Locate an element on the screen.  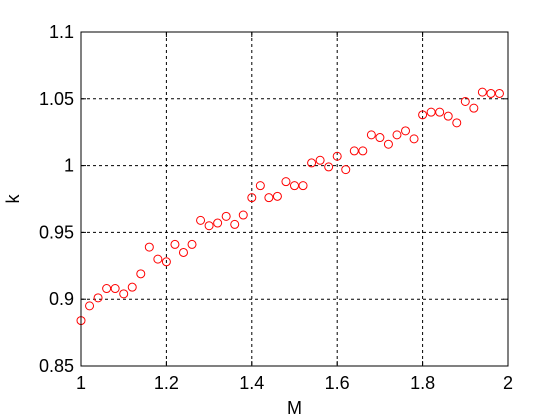
x-tick-label: 1.4 is located at coordinates (251, 383).